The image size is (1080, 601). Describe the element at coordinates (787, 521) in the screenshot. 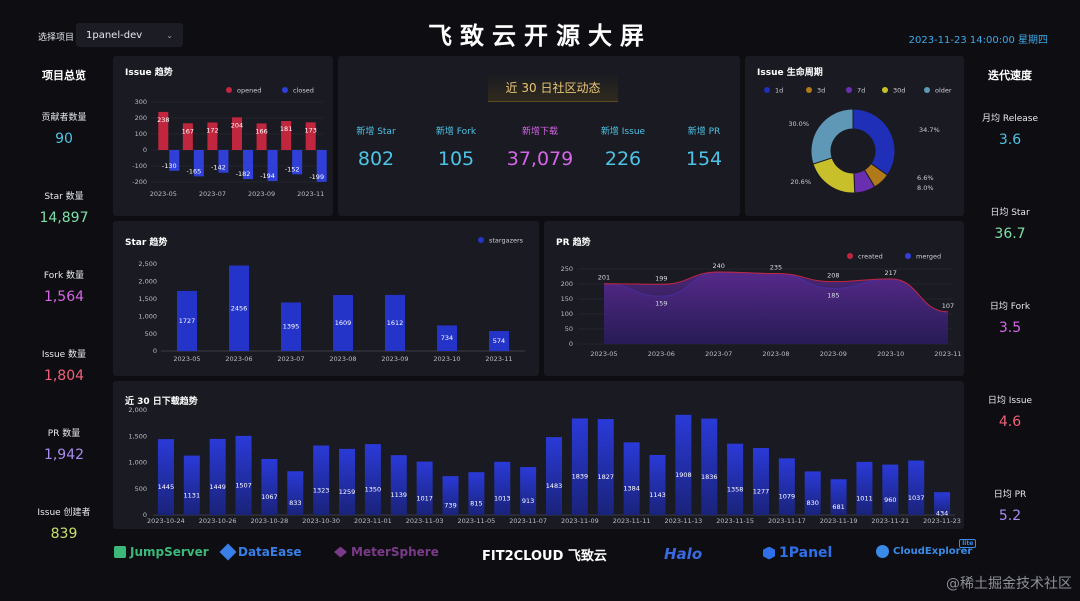

I see `dl-x-tick: 2023-11-17` at that location.